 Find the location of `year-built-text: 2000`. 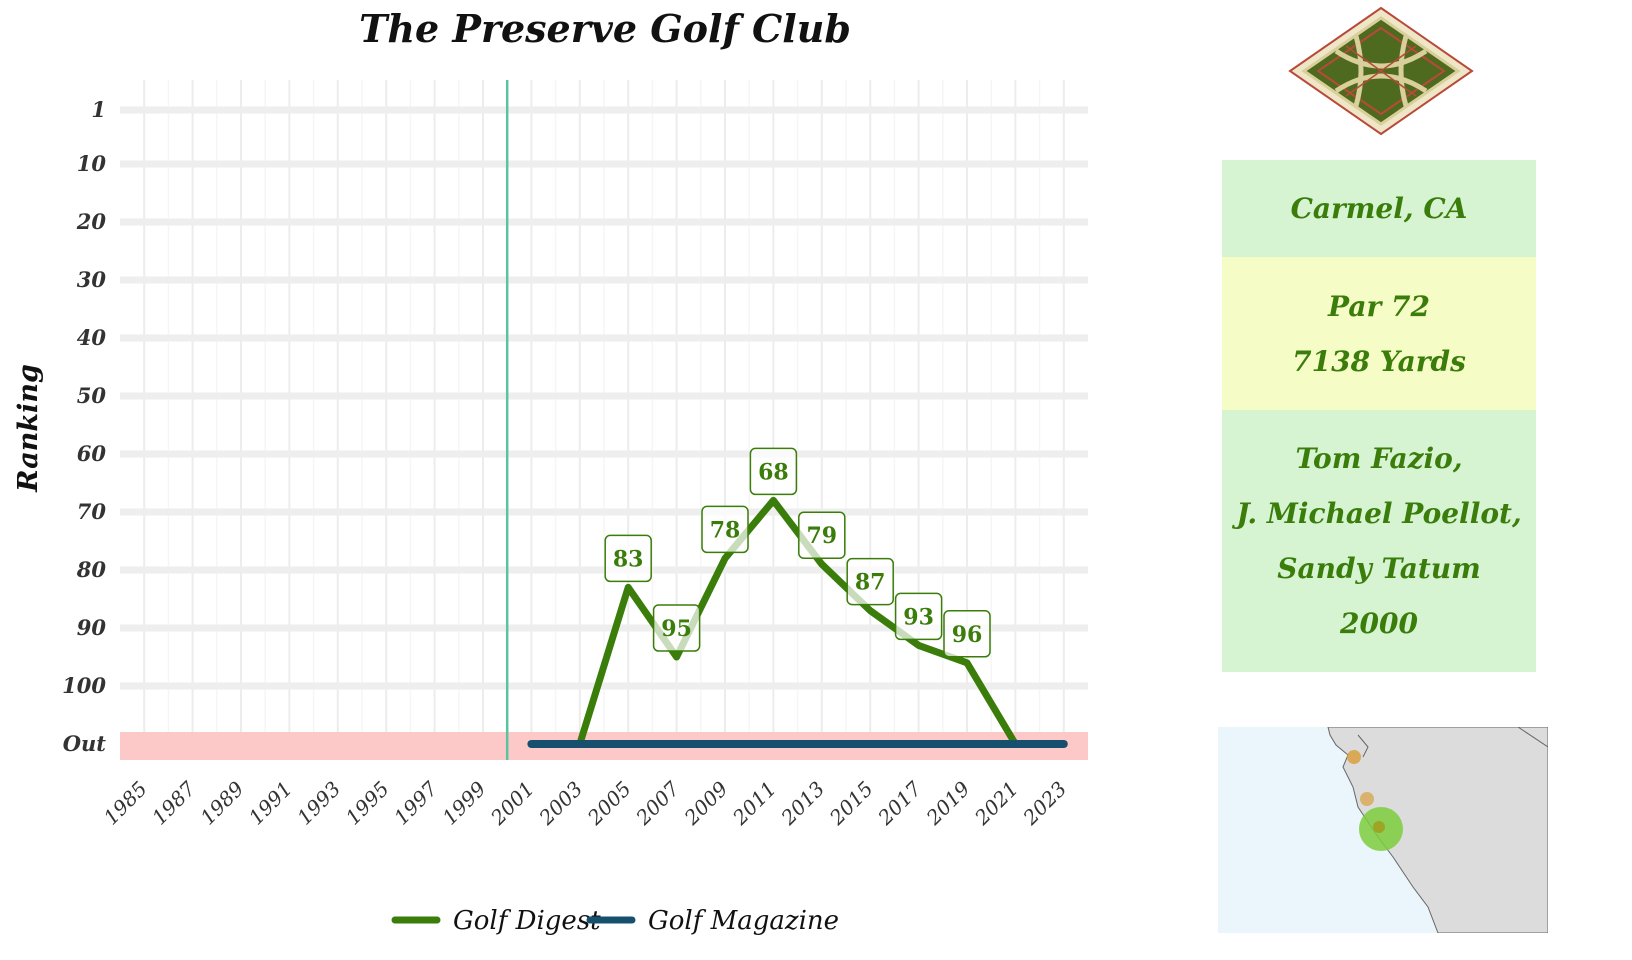

year-built-text: 2000 is located at coordinates (1379, 623).